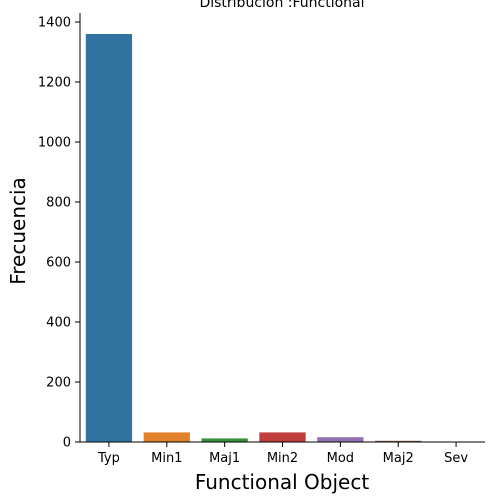 The width and height of the screenshot is (500, 500). Describe the element at coordinates (224, 458) in the screenshot. I see `x-tick-label: Maj1` at that location.